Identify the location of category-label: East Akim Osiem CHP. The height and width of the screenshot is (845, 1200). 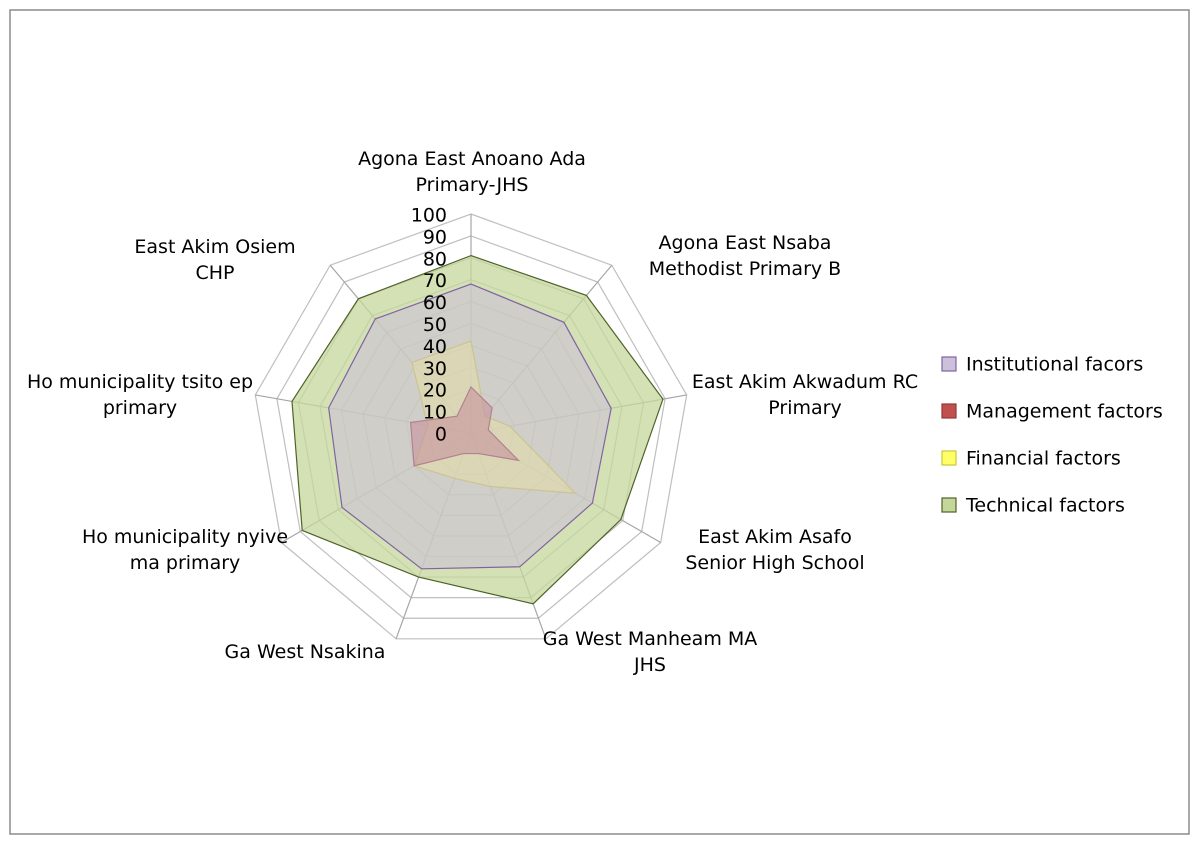
(215, 260).